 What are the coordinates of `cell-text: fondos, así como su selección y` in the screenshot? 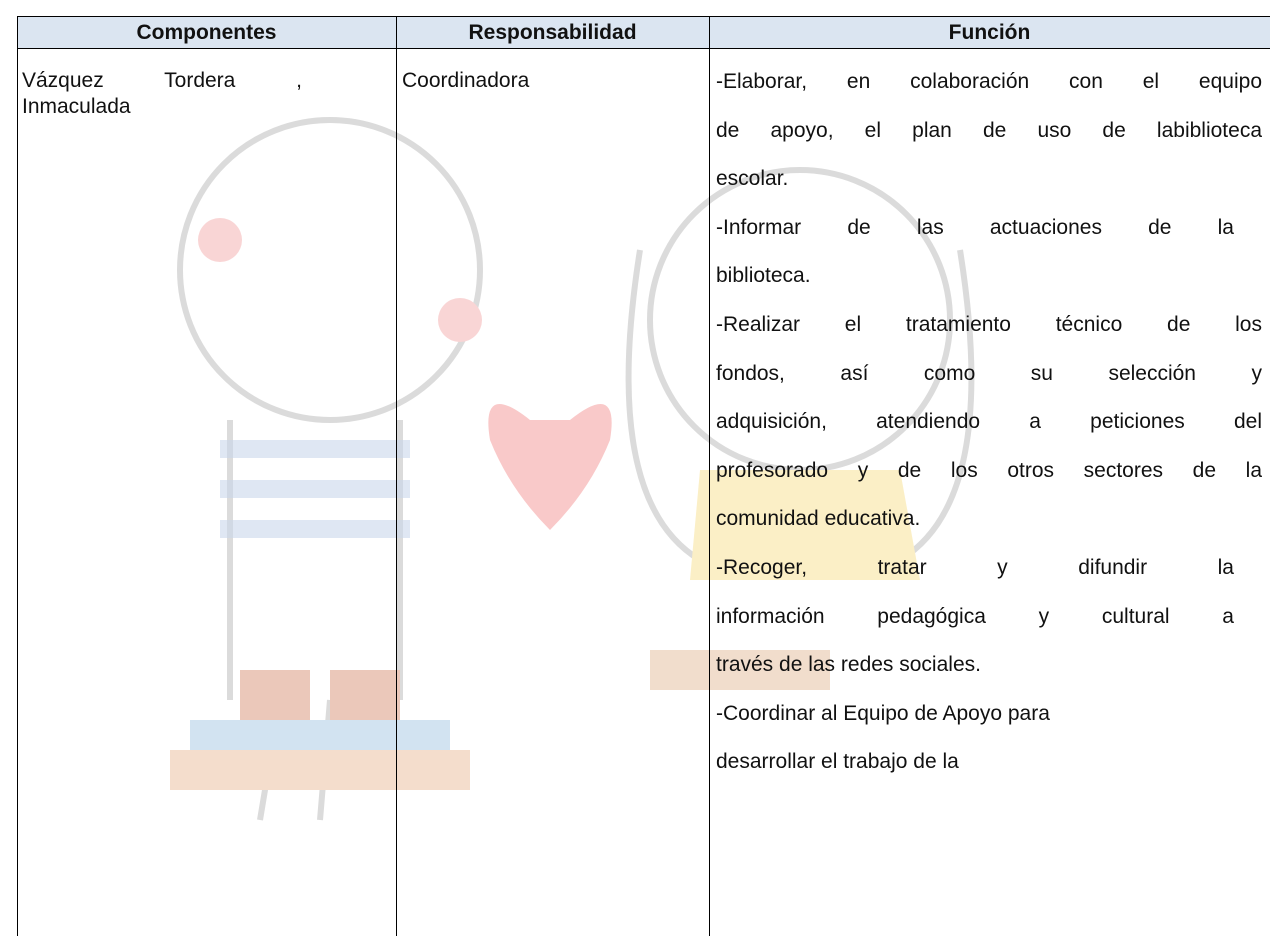 It's located at (989, 373).